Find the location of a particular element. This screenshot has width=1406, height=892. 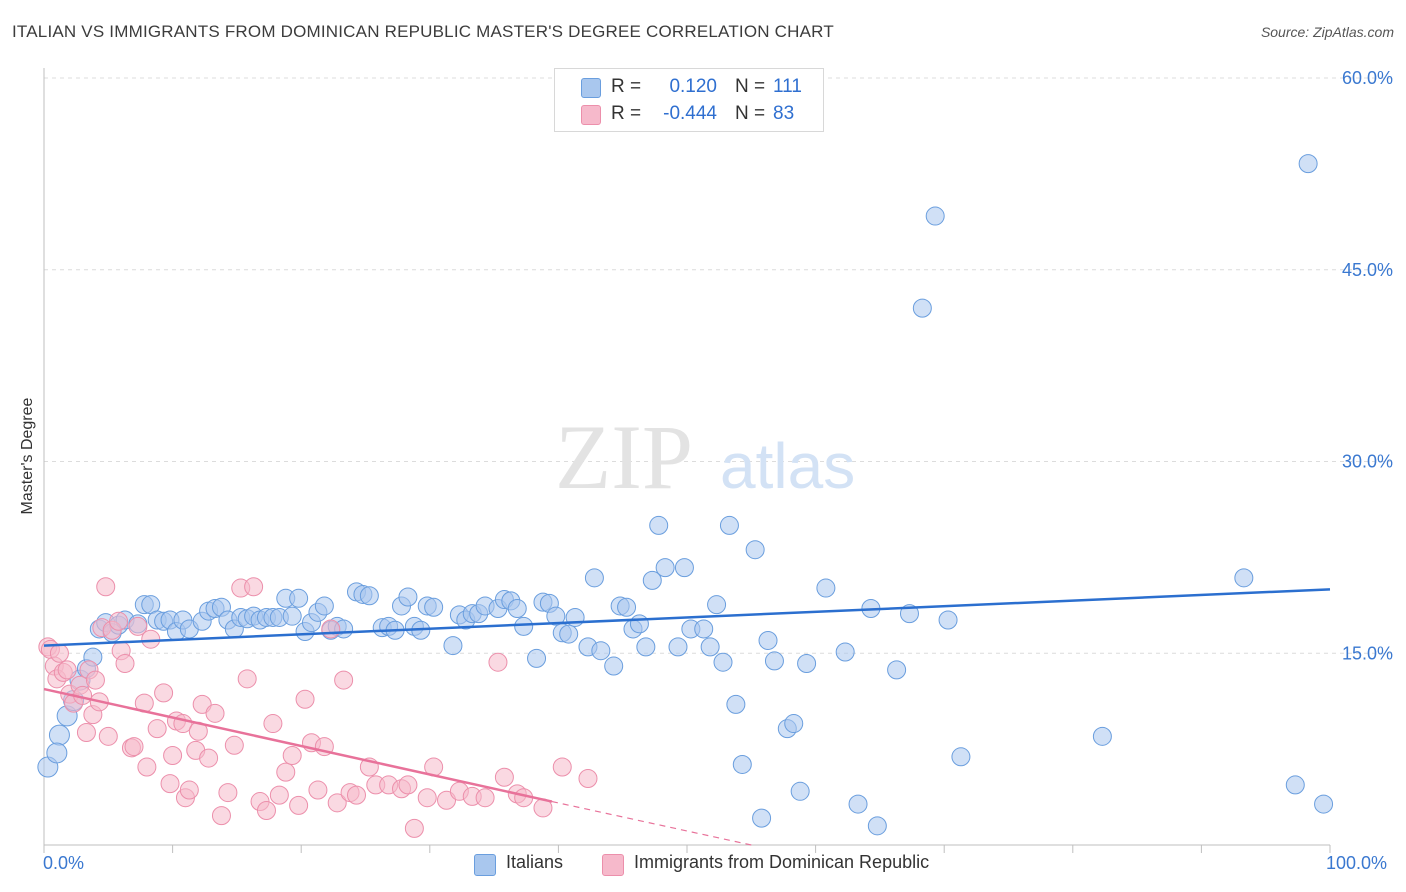

y-tick-label: 60.0% is located at coordinates (1367, 78).